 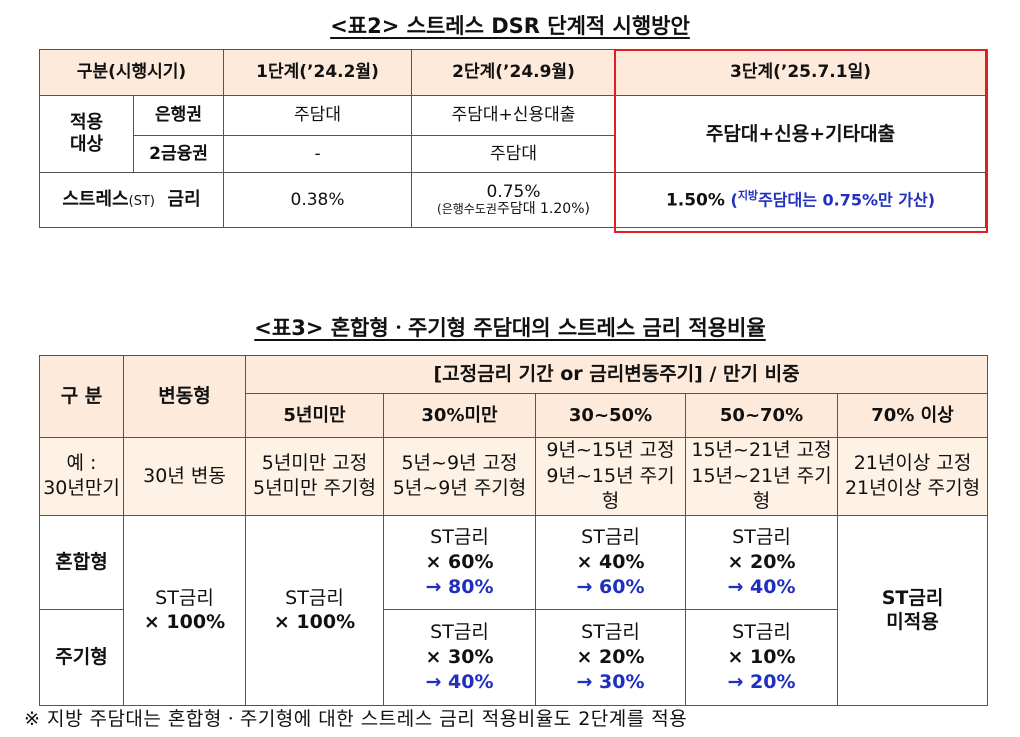 I want to click on cycle-rate-line3: → 40%, so click(x=459, y=681).